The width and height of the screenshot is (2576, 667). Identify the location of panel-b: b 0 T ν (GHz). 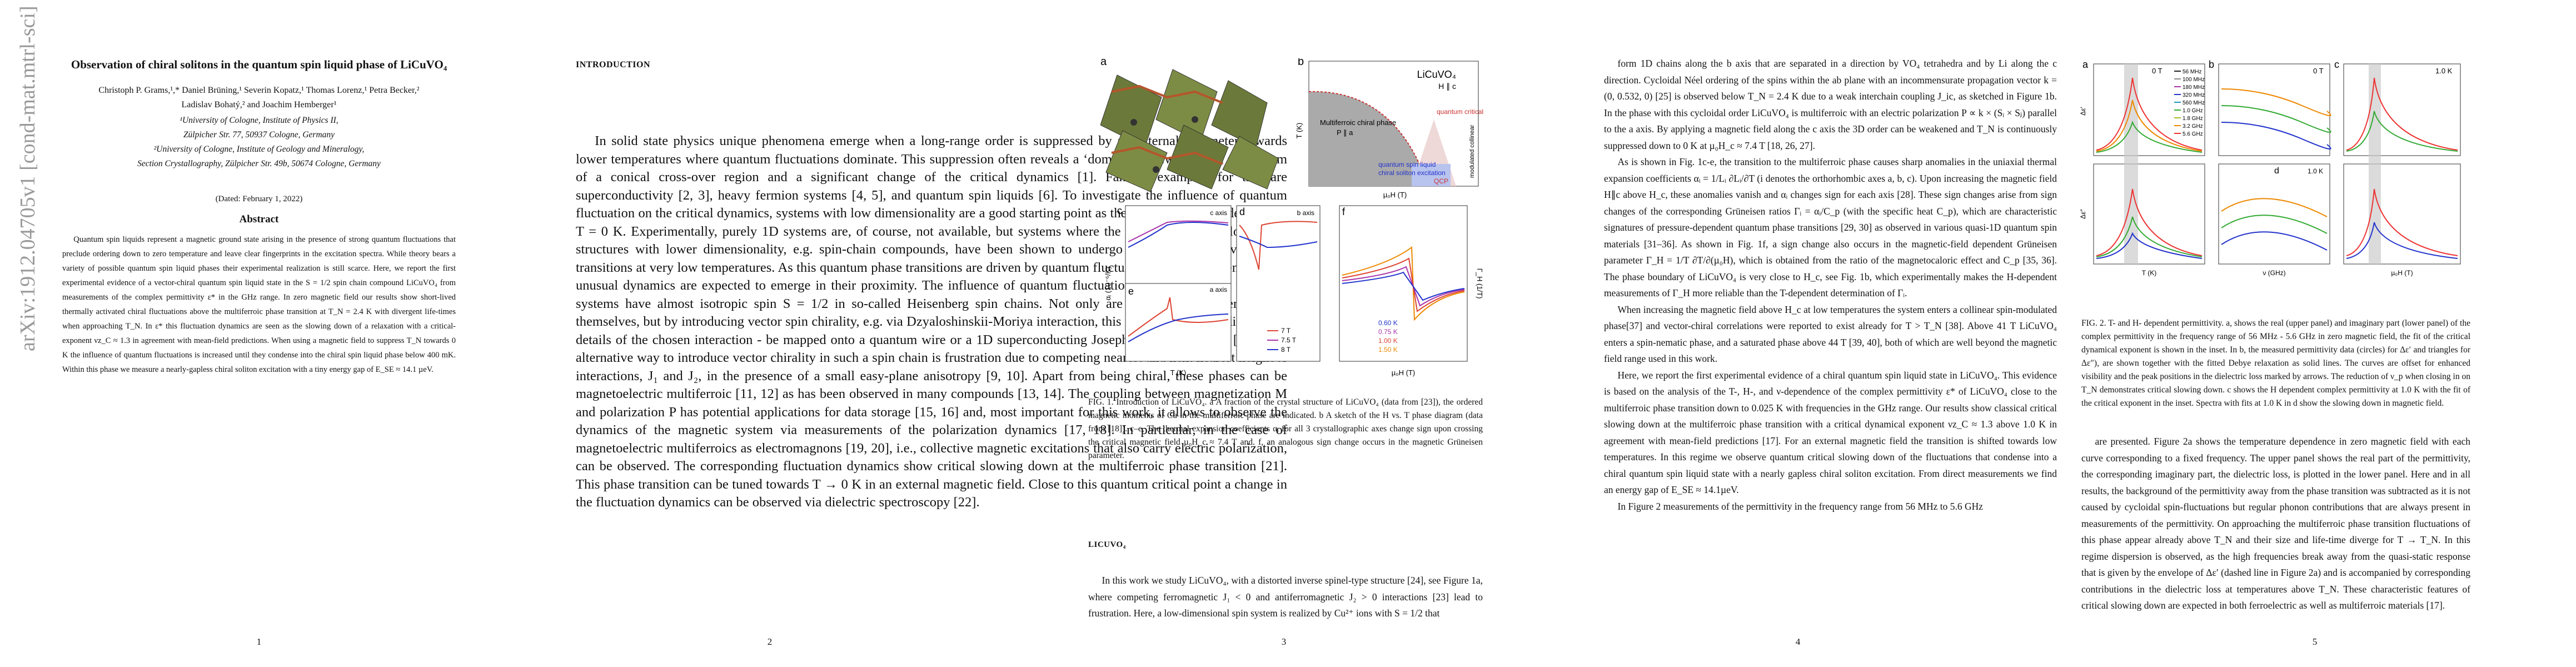
(2270, 168).